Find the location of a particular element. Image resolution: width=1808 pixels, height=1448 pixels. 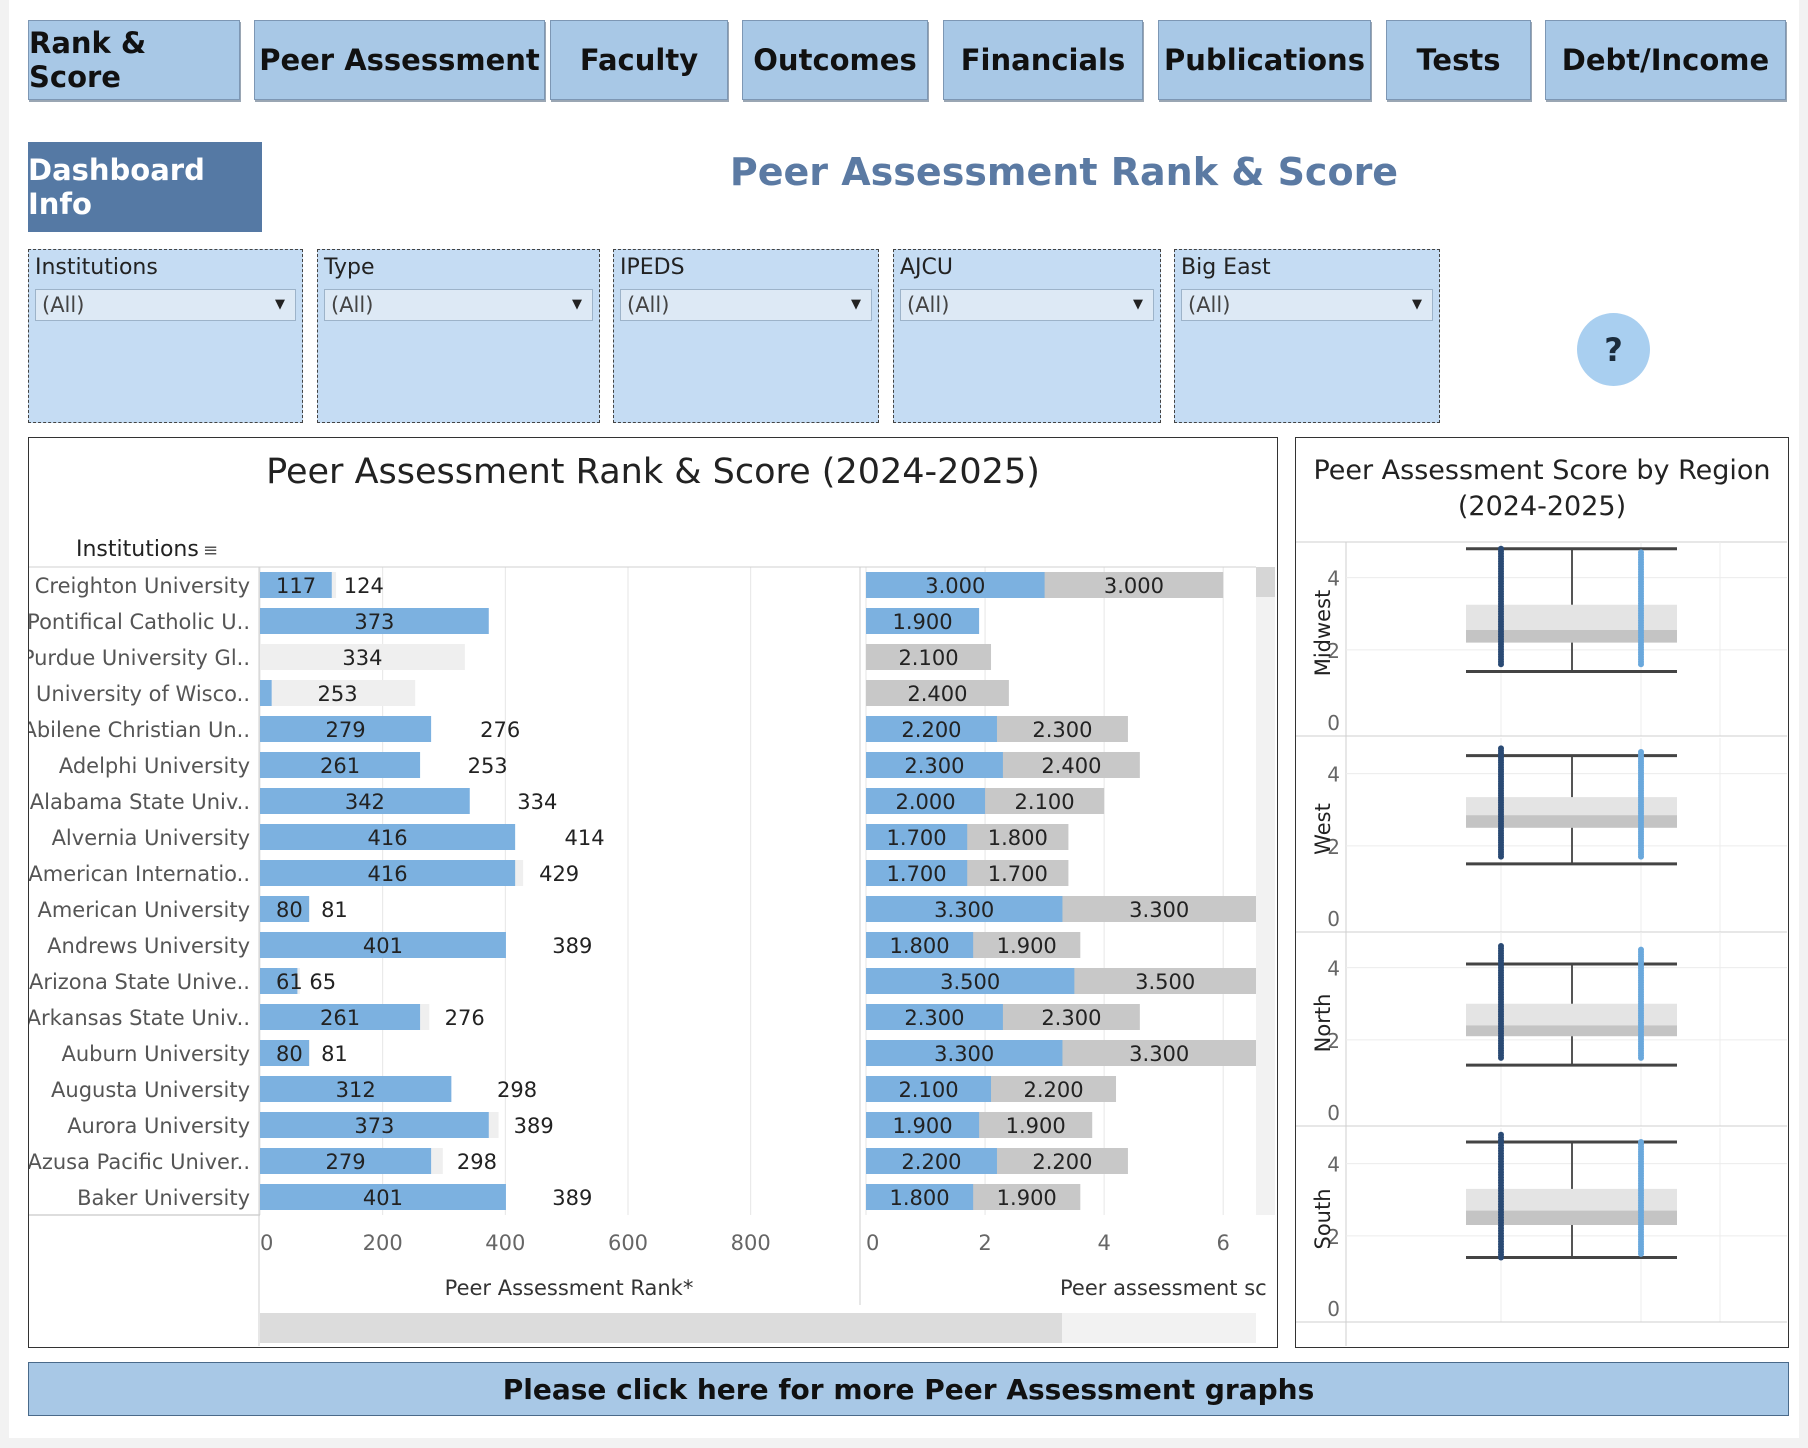

filter-label: AJCU is located at coordinates (927, 267).